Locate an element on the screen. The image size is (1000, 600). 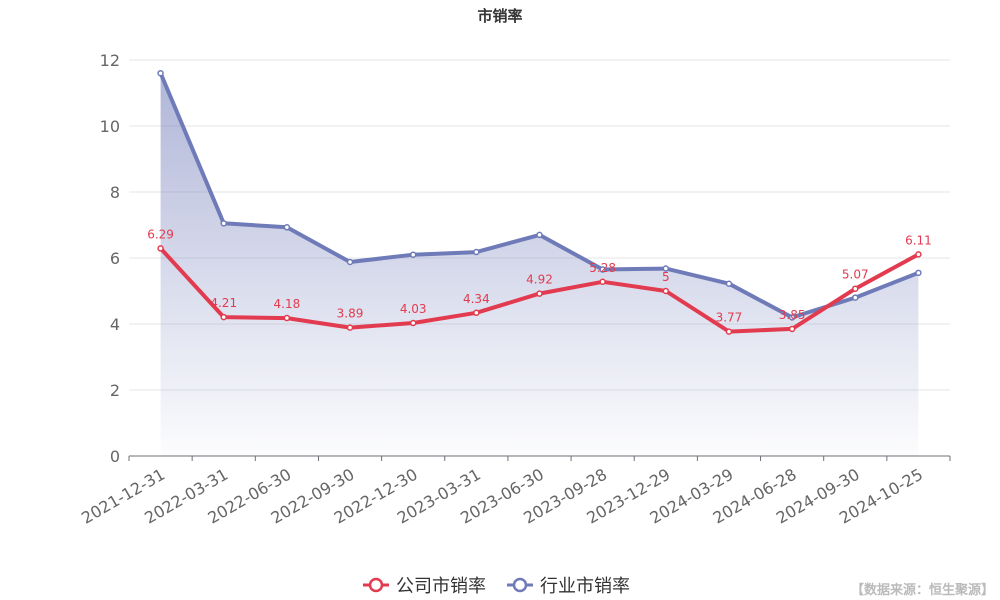
source-note: 【数据来源：恒生聚源】 is located at coordinates (922, 590).